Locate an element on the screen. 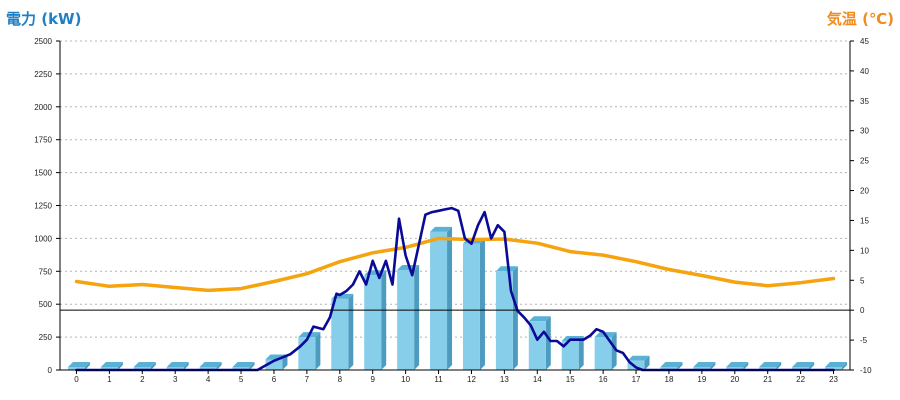  right-tick-label: 45 is located at coordinates (864, 41).